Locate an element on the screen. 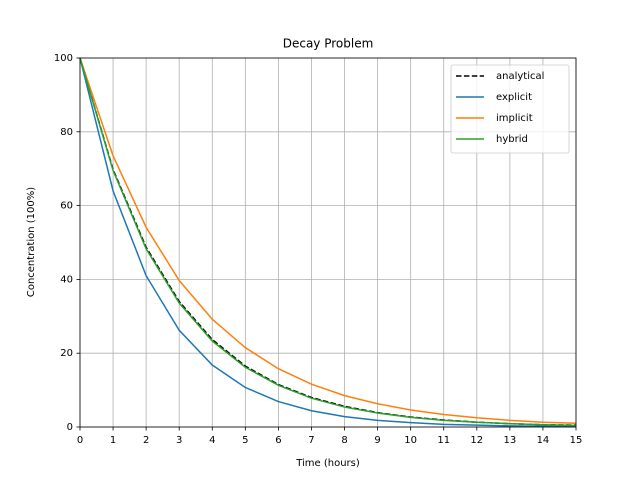  legend-box is located at coordinates (510, 109).